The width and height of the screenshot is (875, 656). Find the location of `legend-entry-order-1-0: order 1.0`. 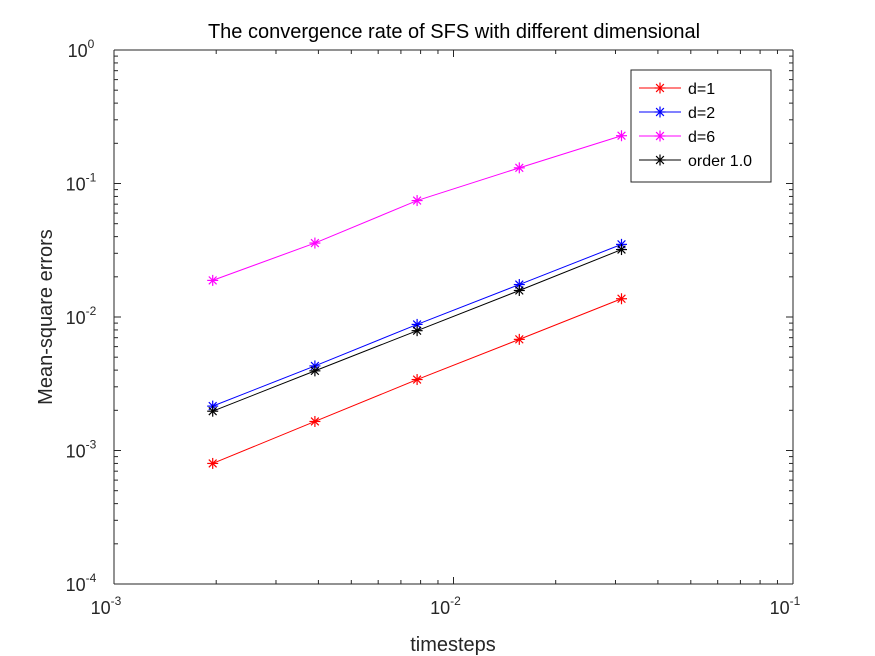

legend-entry-order-1-0: order 1.0 is located at coordinates (695, 161).